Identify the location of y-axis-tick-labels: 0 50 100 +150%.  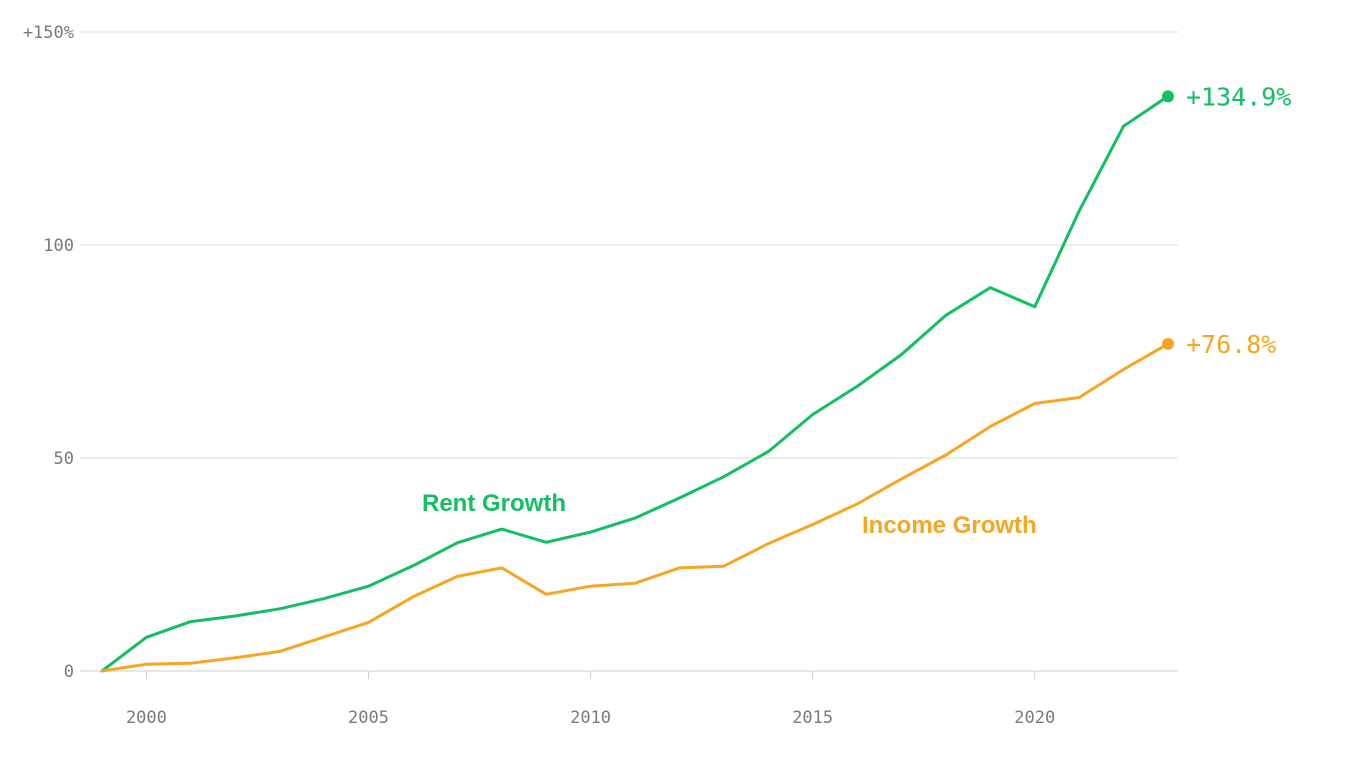
(48, 352).